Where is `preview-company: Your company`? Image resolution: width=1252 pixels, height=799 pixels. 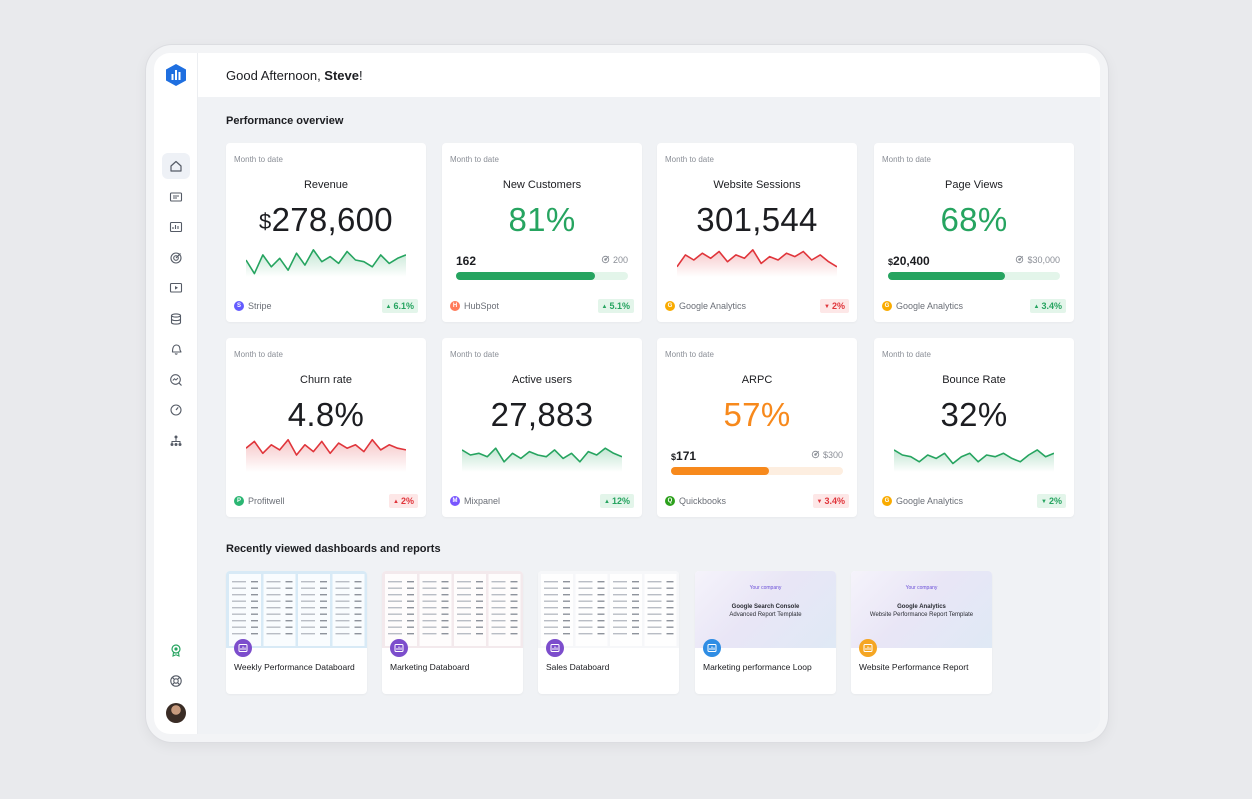
preview-company: Your company is located at coordinates (921, 588).